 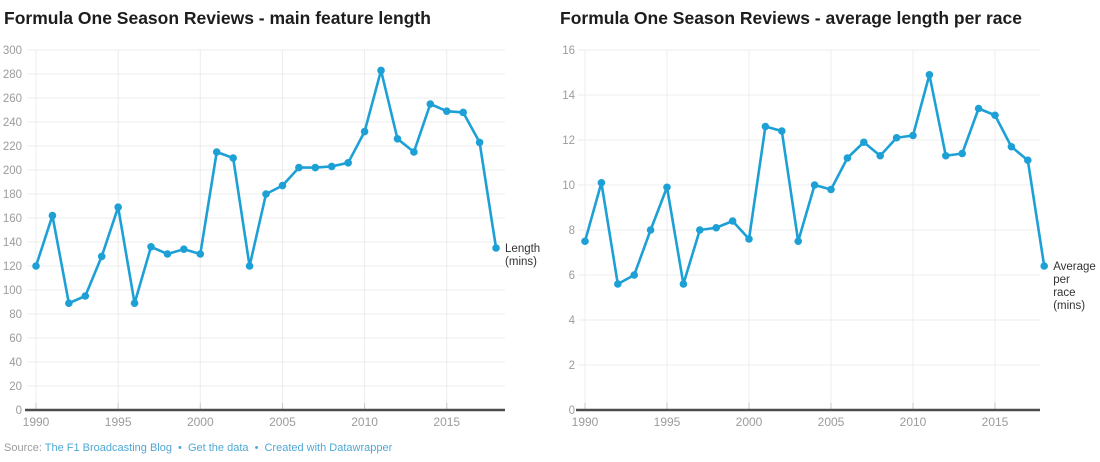 I want to click on y-axis-tick-label: 6, so click(x=572, y=276).